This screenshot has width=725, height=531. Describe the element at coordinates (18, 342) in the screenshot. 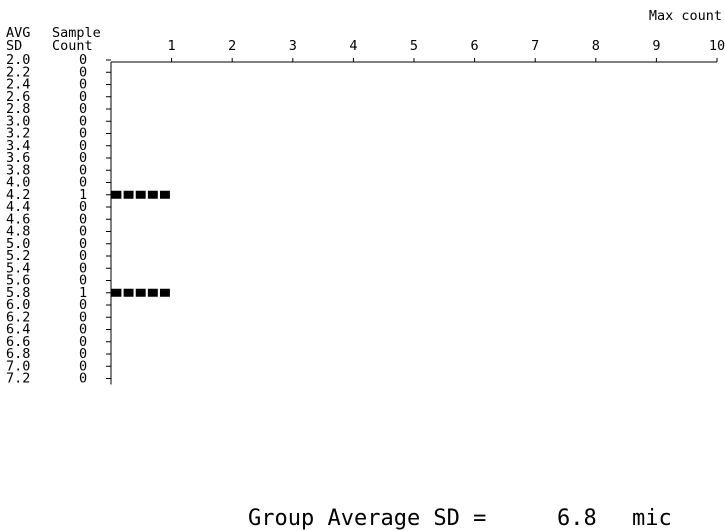

I see `sd-category-label: 6.6` at that location.